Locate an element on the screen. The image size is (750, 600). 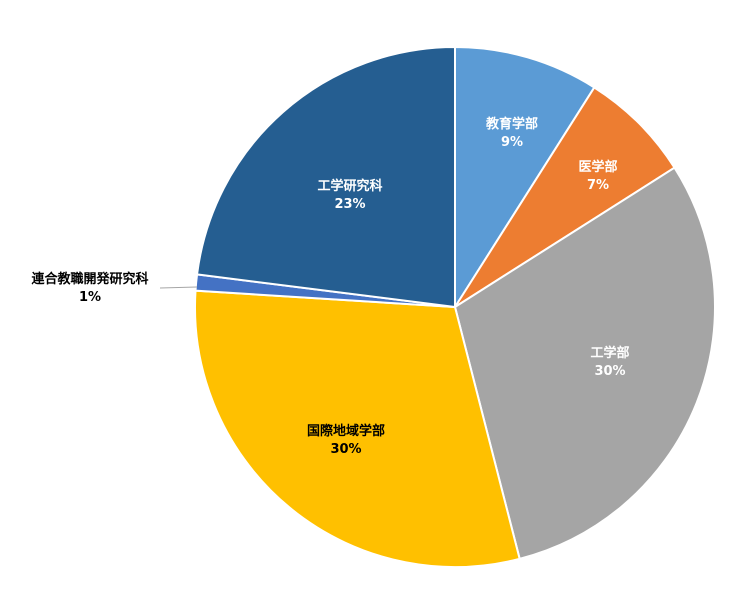
slice-category-label: 教育学部 is located at coordinates (511, 124).